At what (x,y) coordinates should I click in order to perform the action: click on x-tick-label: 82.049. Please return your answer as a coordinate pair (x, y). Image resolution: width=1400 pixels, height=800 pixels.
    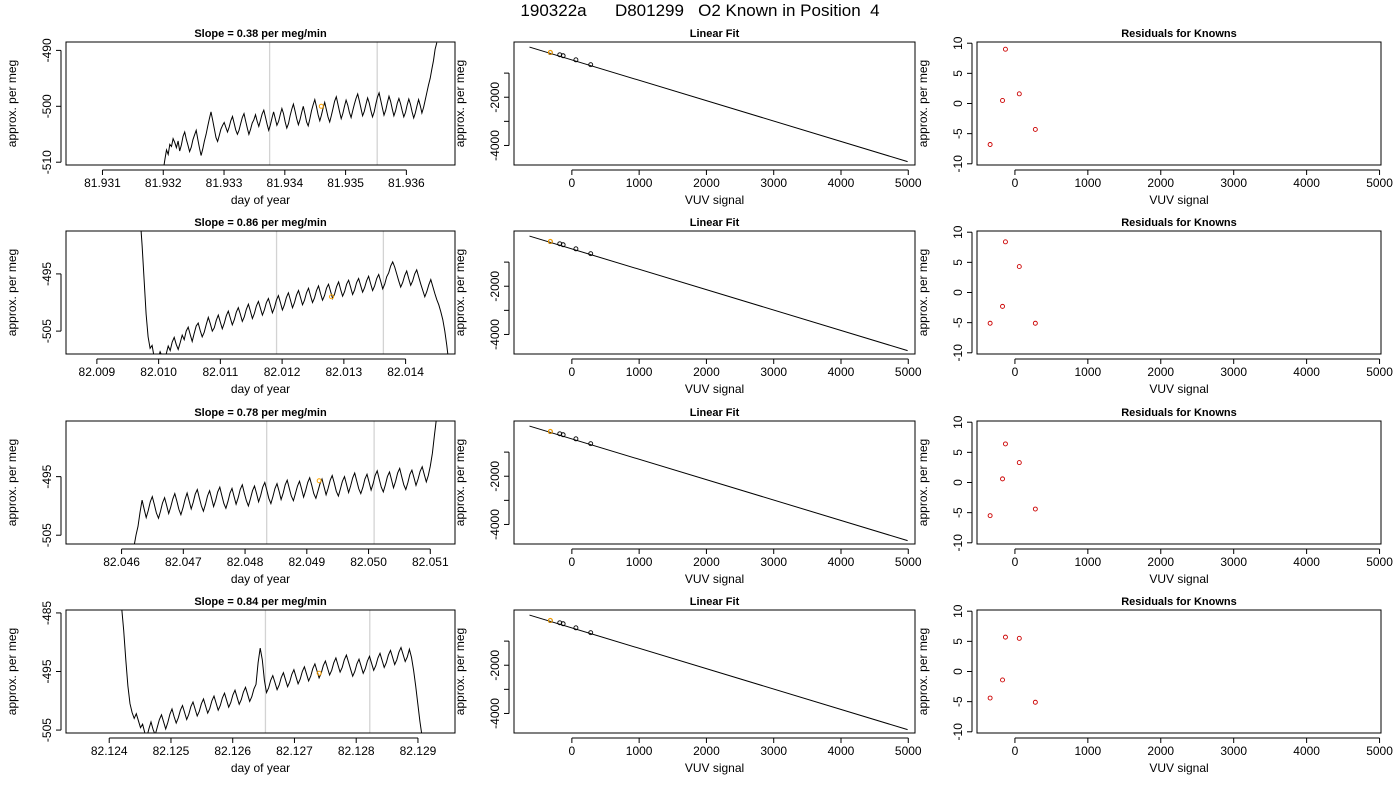
    Looking at the image, I should click on (306, 562).